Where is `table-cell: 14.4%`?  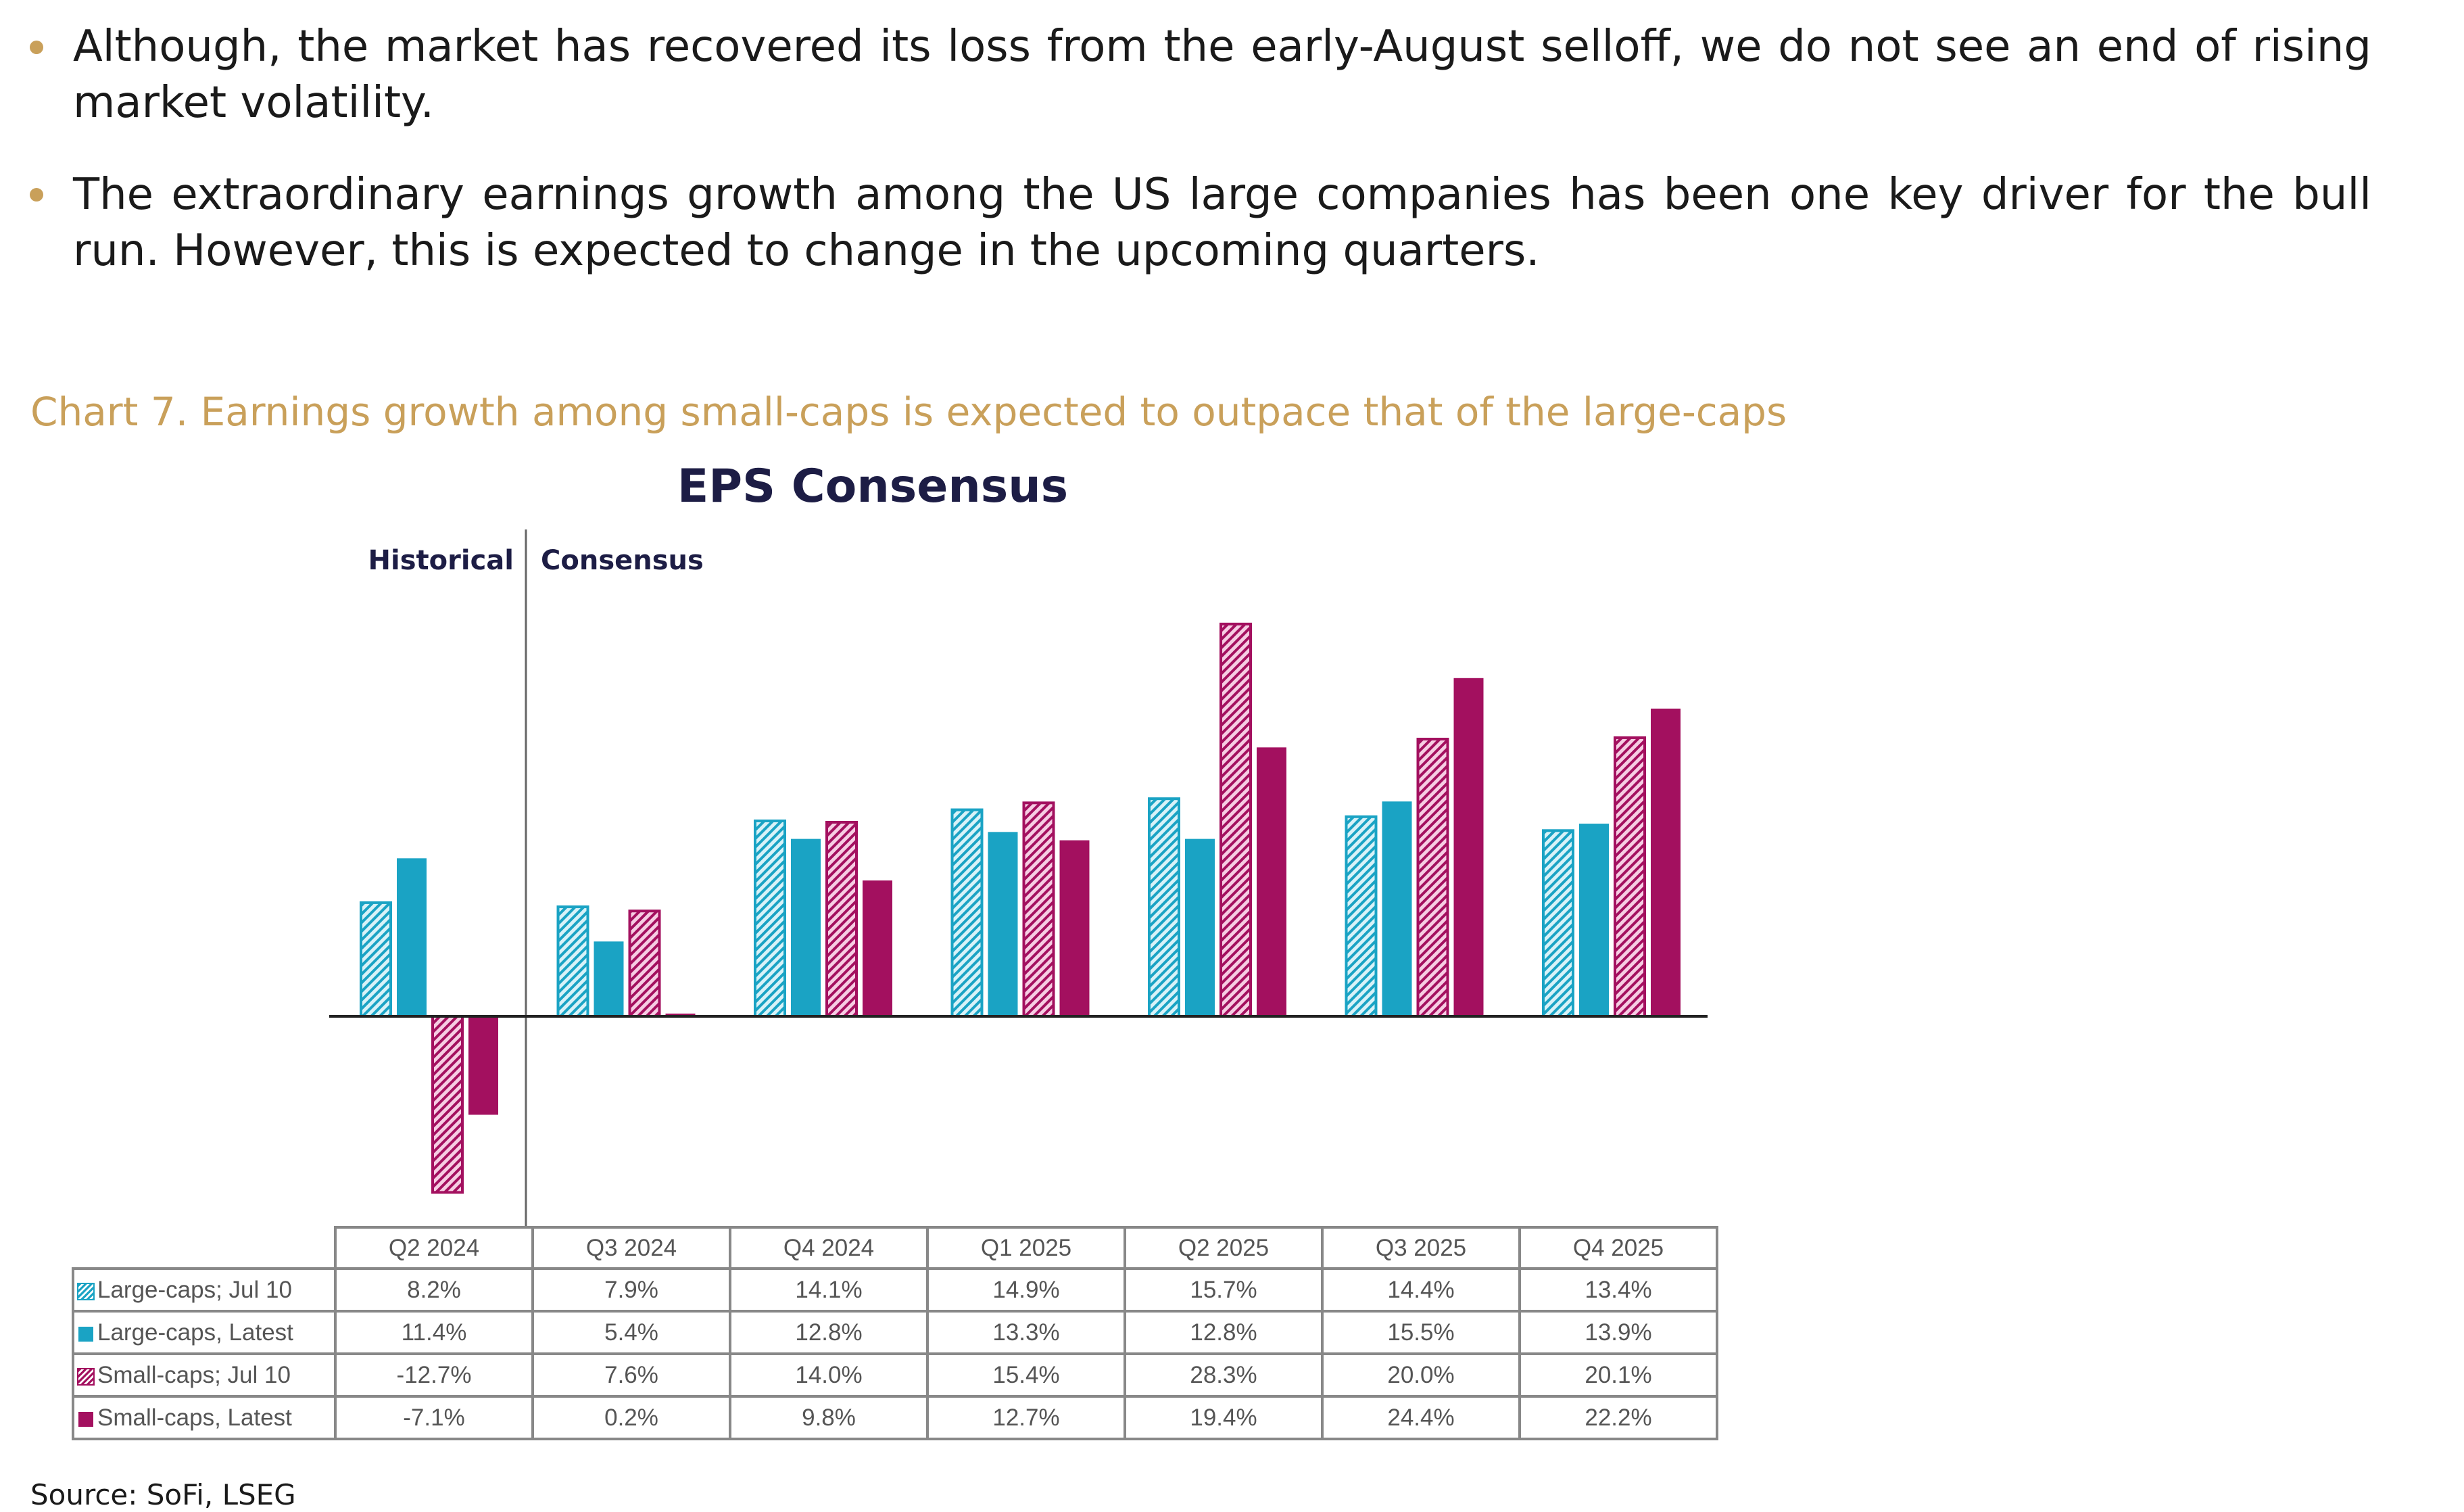 table-cell: 14.4% is located at coordinates (1421, 1290).